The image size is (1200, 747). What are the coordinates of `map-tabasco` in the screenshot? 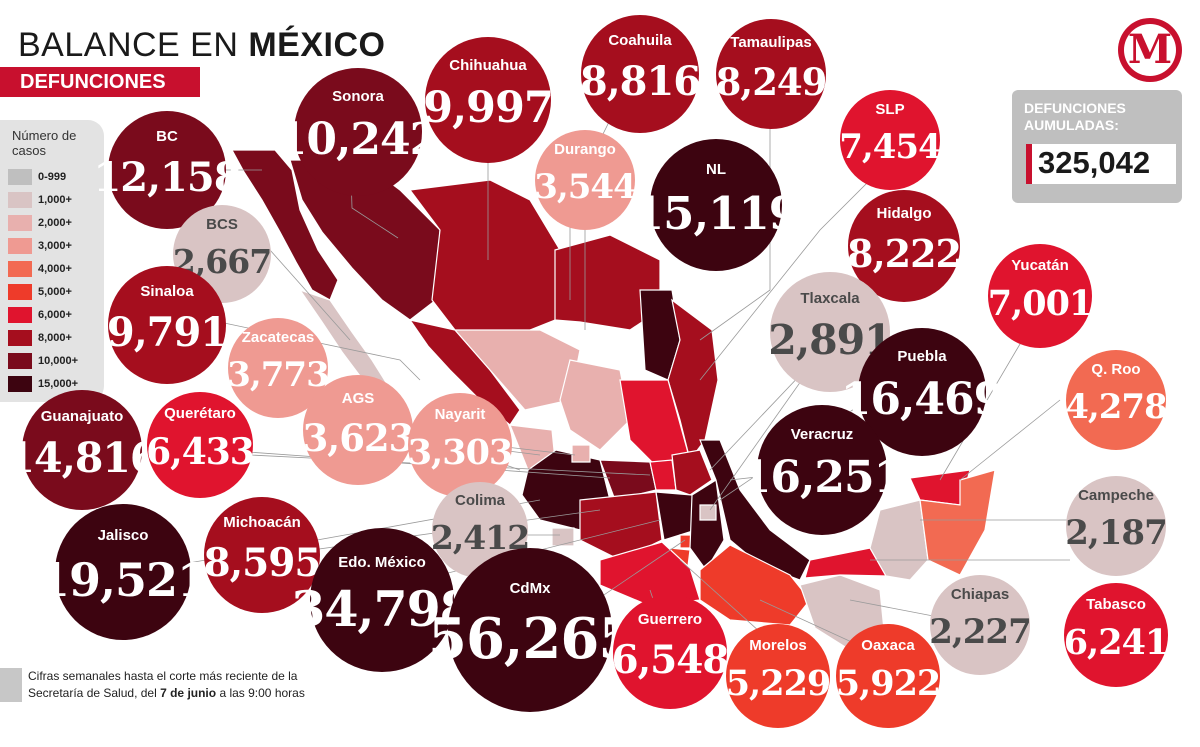 It's located at (846, 563).